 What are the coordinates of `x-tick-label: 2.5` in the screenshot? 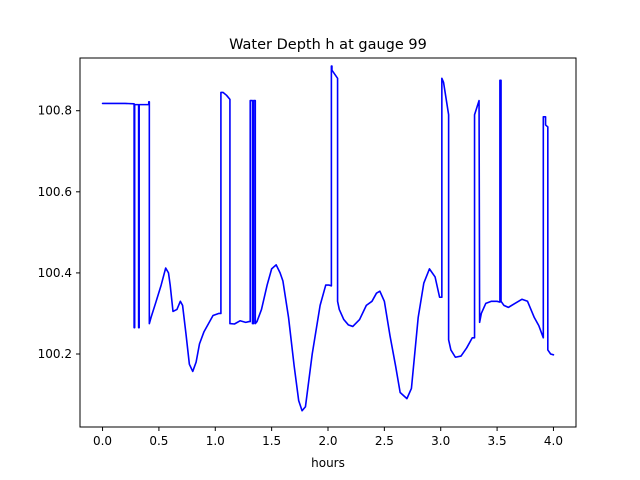 It's located at (384, 441).